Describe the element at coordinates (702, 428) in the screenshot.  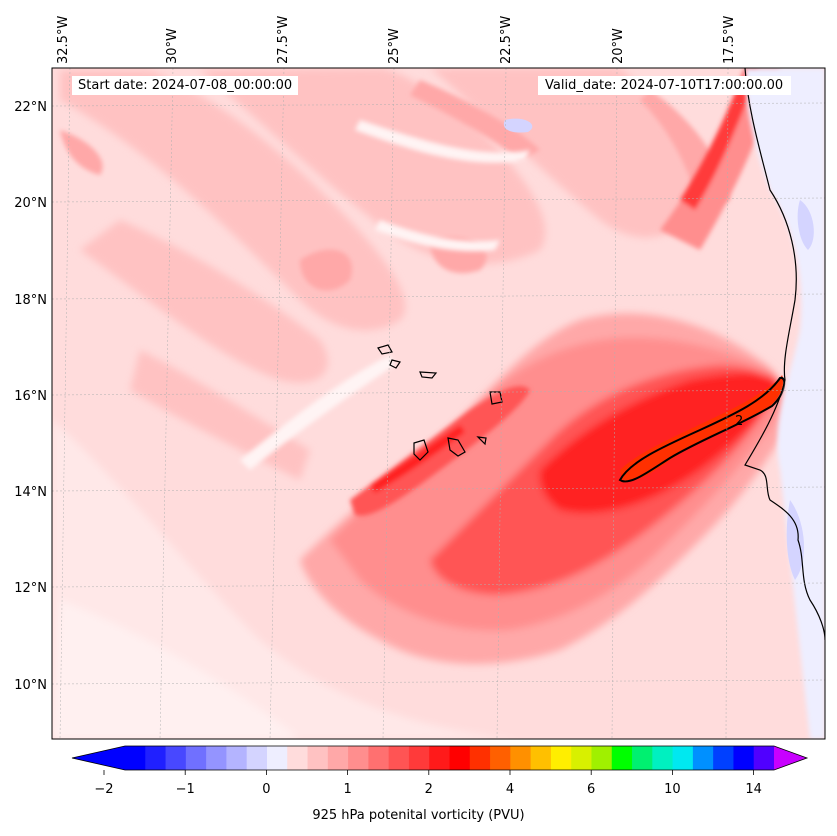
I see `core-orange` at that location.